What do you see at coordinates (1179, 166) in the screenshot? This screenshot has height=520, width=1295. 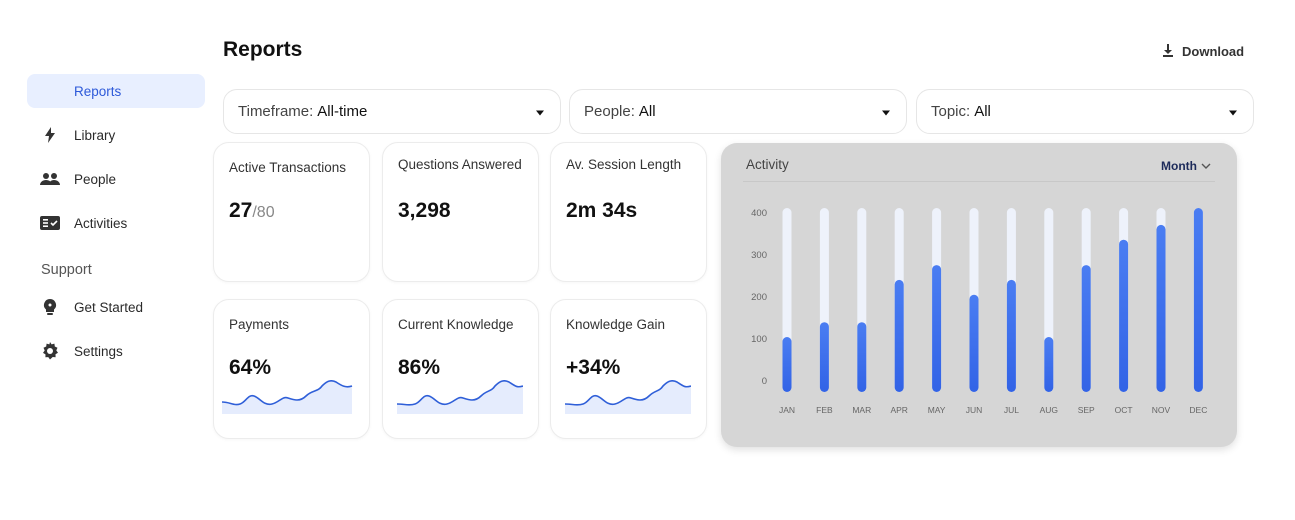 I see `period-label: Month` at bounding box center [1179, 166].